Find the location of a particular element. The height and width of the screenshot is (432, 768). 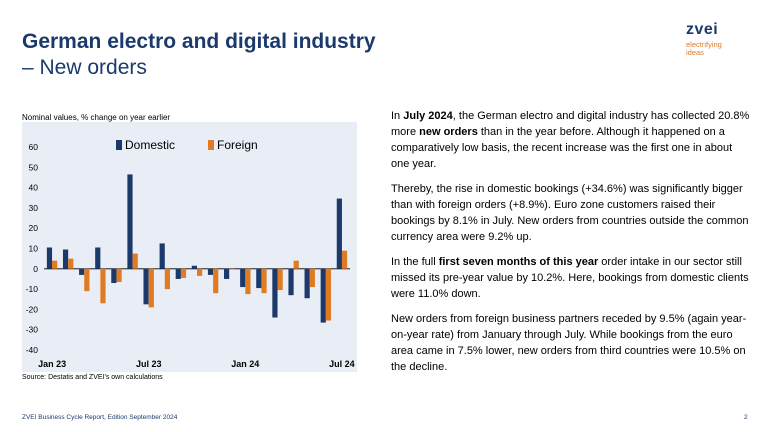

legend-label-foreign: Foreign is located at coordinates (237, 145).